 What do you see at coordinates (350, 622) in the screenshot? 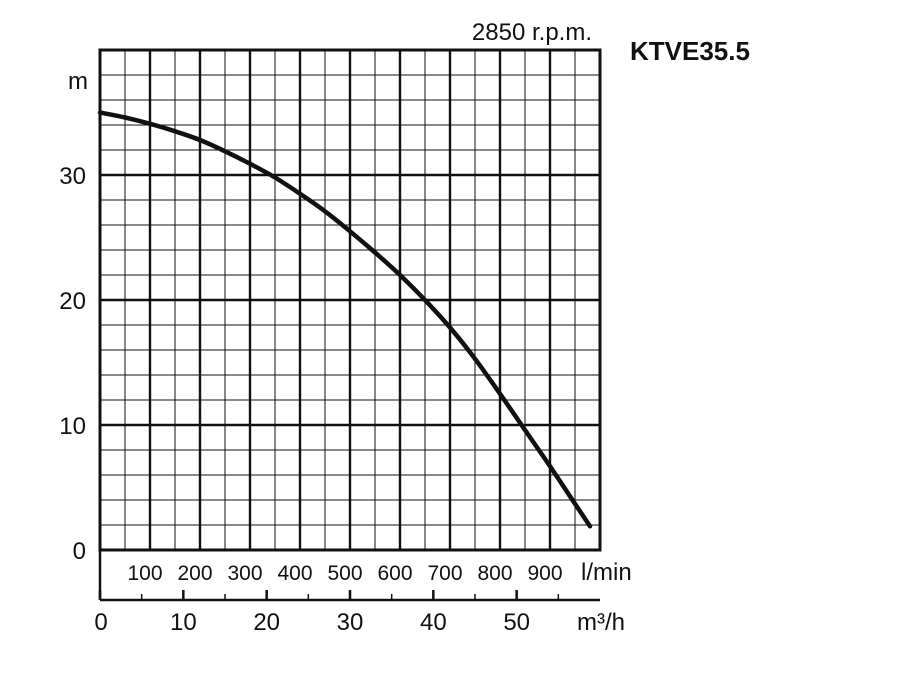
I see `m3h-tick-label: 30` at bounding box center [350, 622].